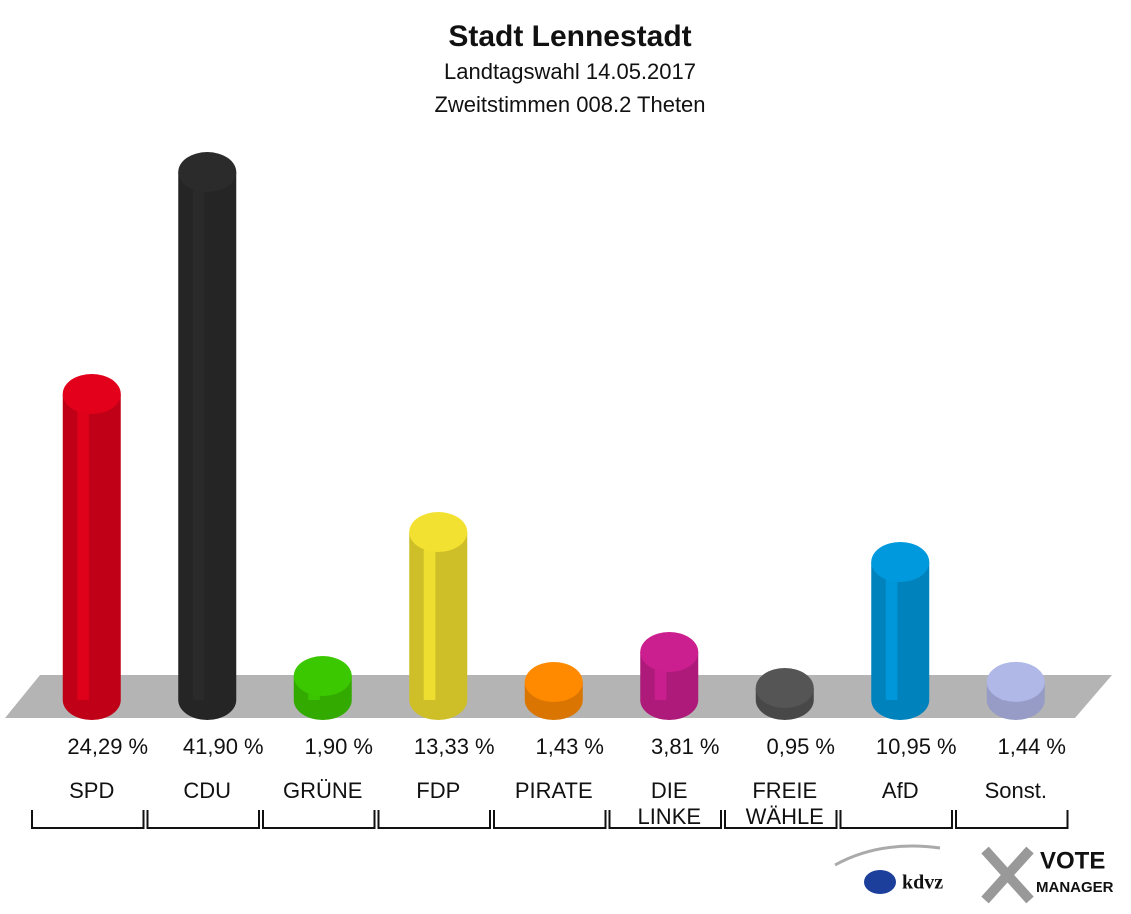  Describe the element at coordinates (785, 803) in the screenshot. I see `x-tick-label: FREIE WÄHLE` at that location.